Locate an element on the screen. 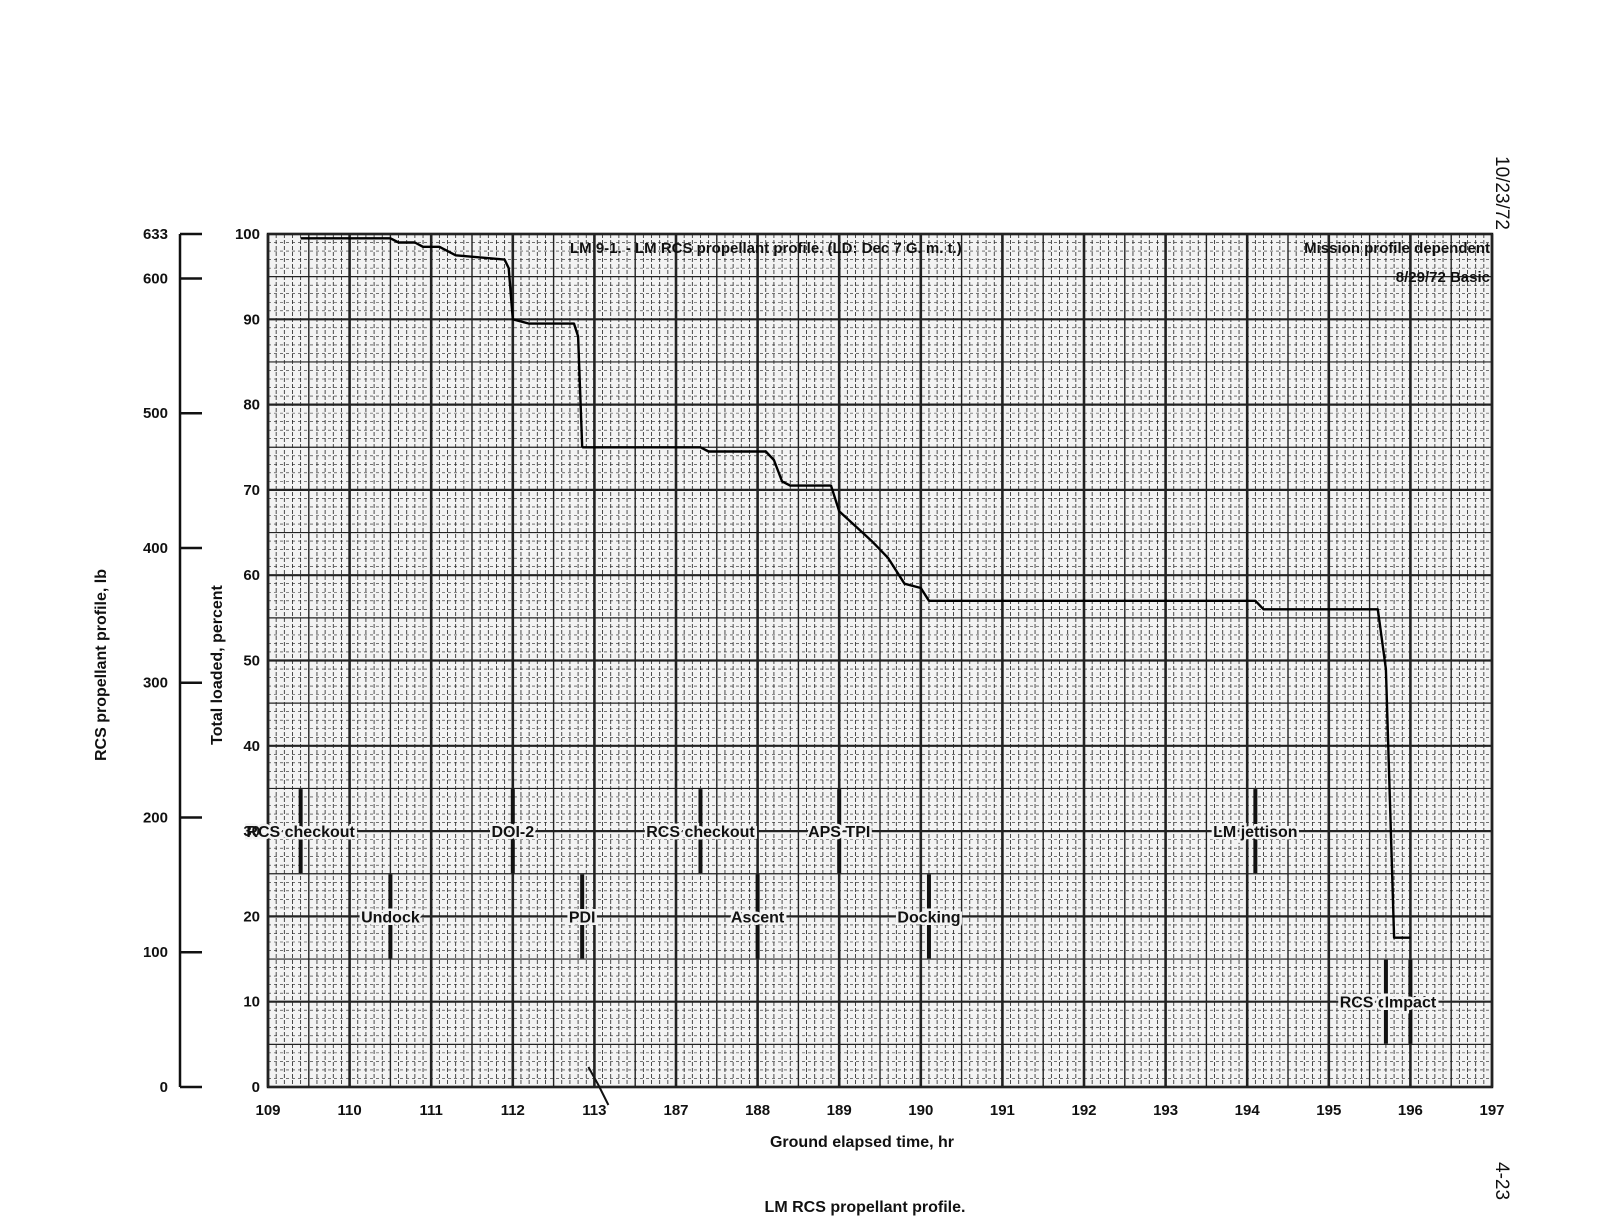 The height and width of the screenshot is (1216, 1615). x-tick-label: 187 is located at coordinates (675, 1110).